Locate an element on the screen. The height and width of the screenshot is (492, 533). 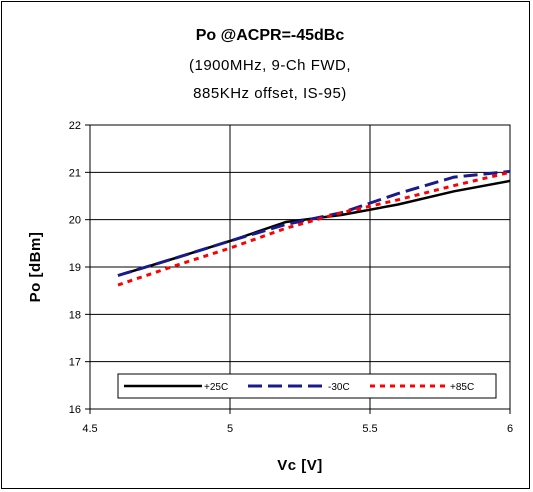
y-tick-label: 22 is located at coordinates (75, 126).